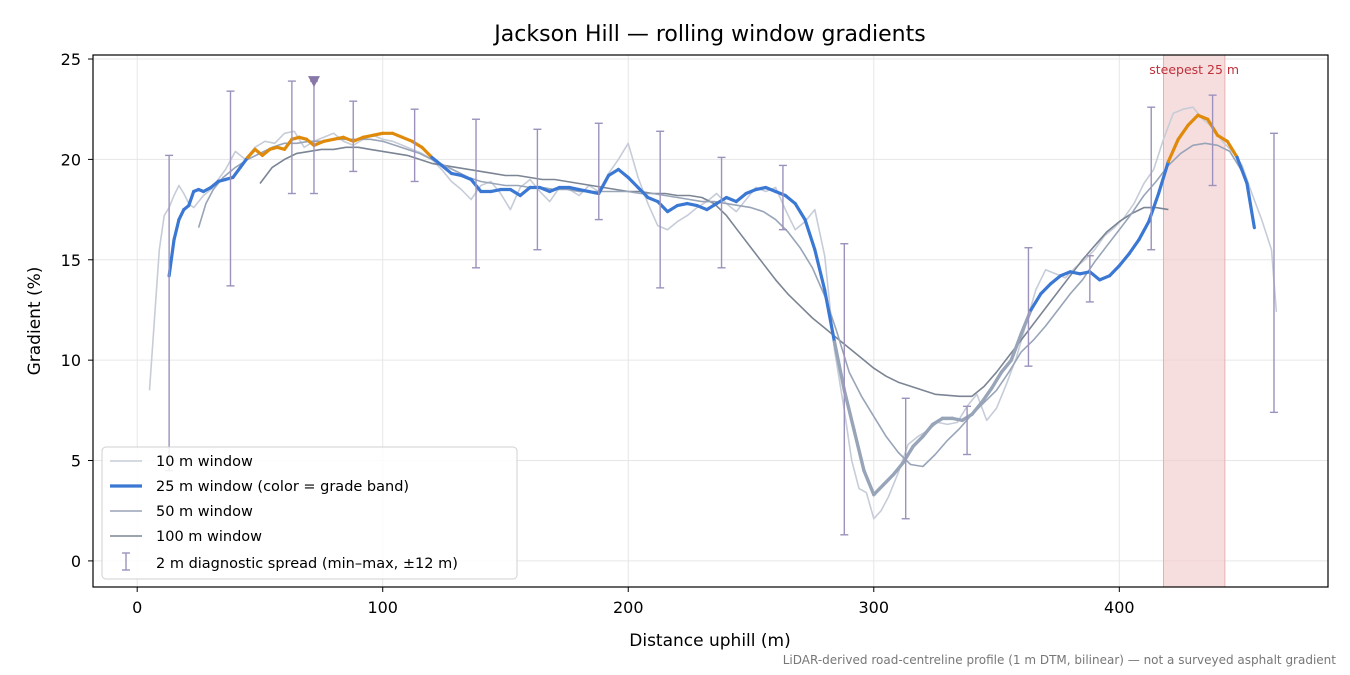 This screenshot has height=675, width=1350. What do you see at coordinates (282, 487) in the screenshot?
I see `legend-label-25m: 25 m window (color = grade band)` at bounding box center [282, 487].